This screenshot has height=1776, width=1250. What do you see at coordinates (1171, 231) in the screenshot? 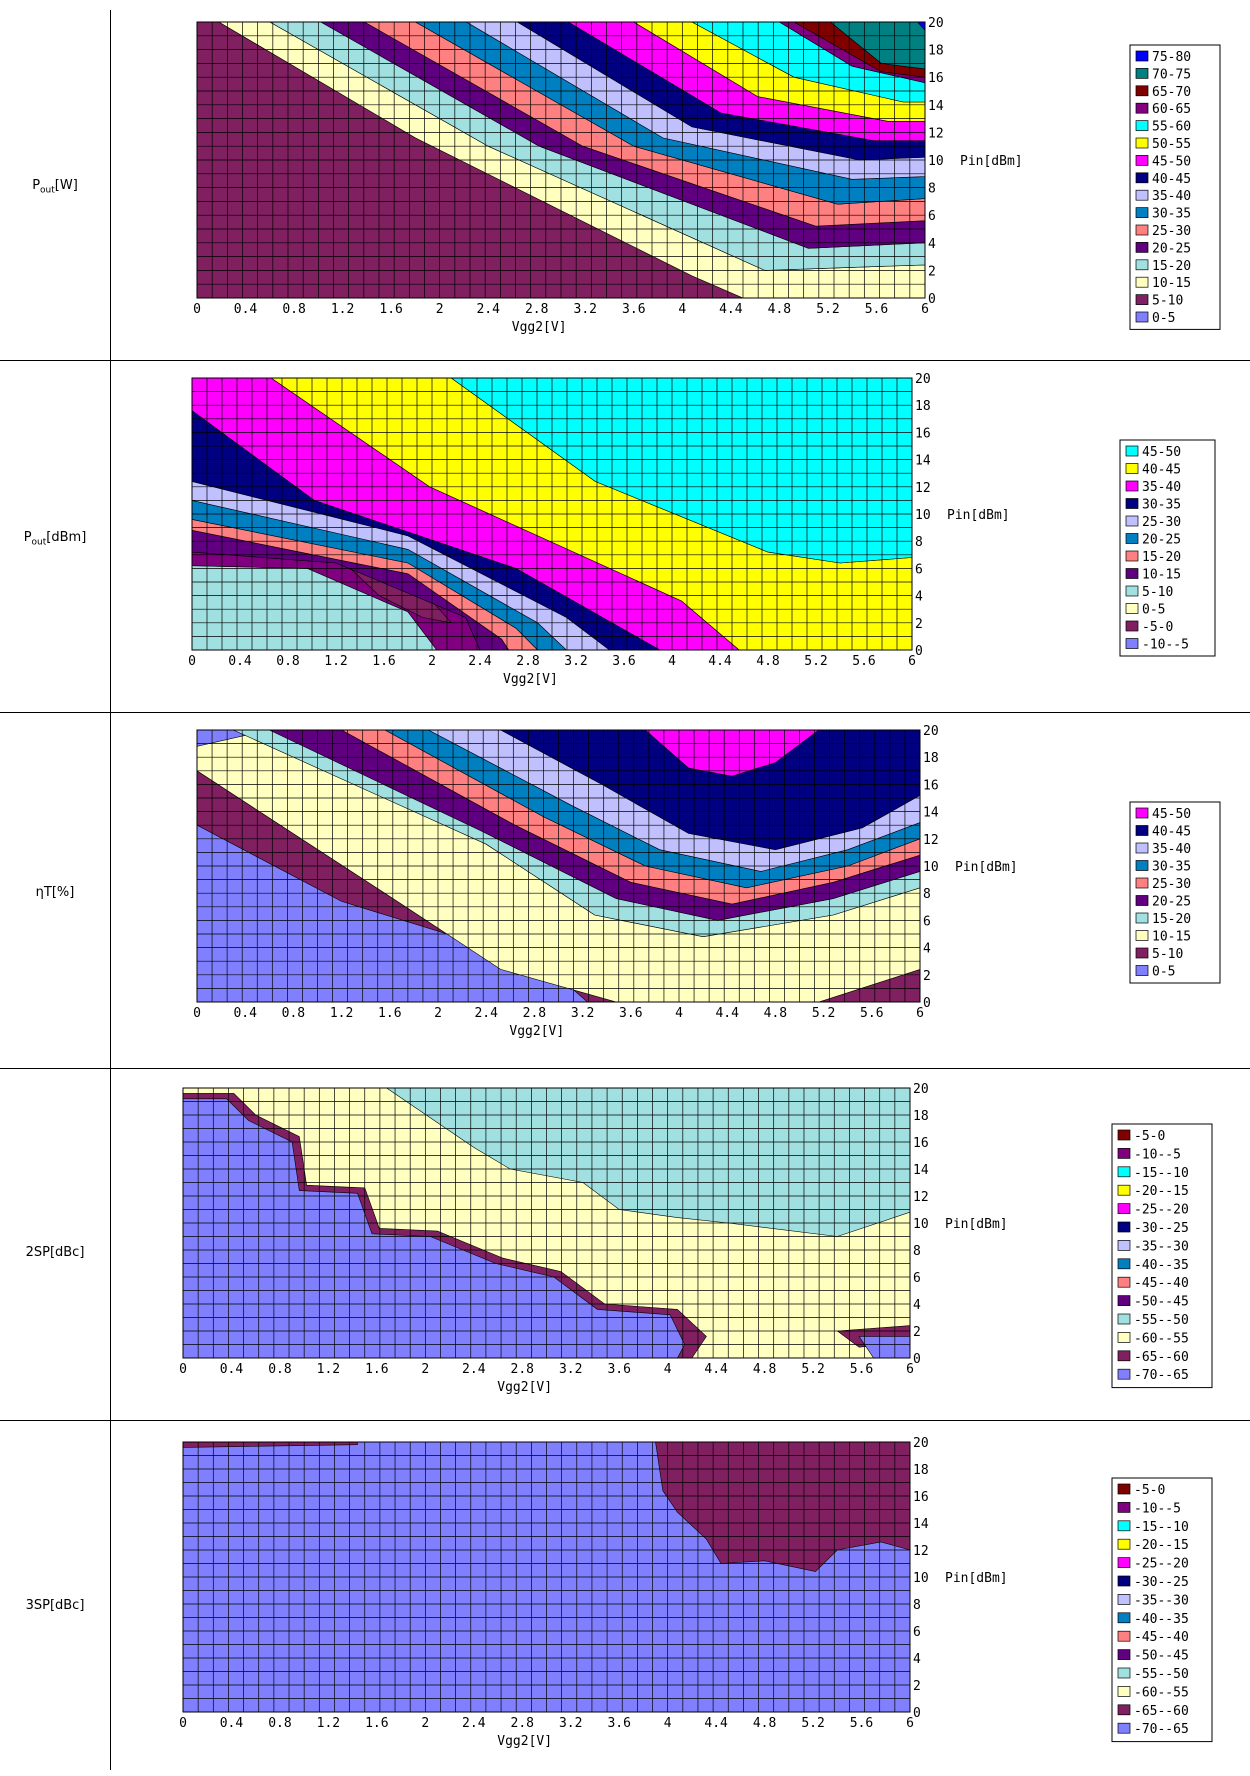
I see `legend-label: 25-30` at bounding box center [1171, 231].